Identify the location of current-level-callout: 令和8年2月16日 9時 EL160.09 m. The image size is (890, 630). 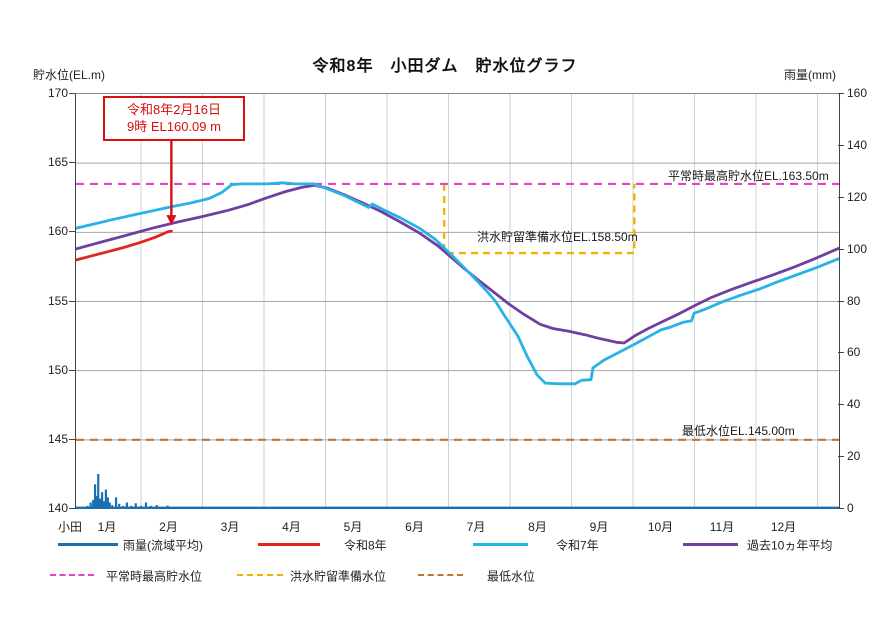
(174, 118).